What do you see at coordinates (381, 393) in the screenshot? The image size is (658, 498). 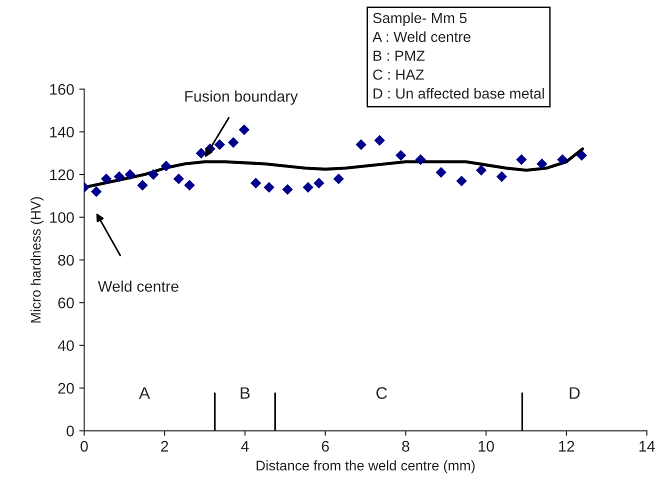 I see `annotation: C` at bounding box center [381, 393].